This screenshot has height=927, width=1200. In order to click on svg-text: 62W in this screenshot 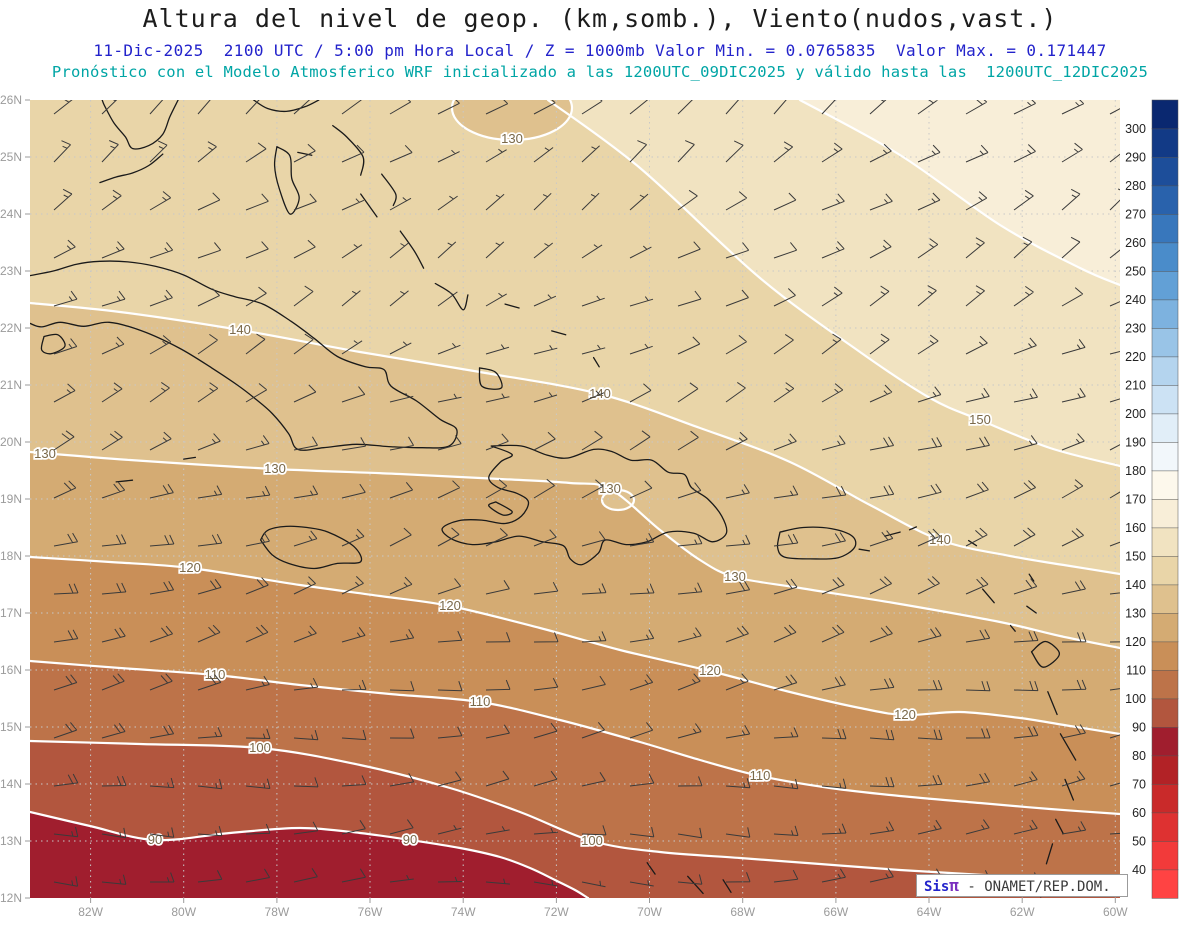, I will do `click(1022, 912)`.